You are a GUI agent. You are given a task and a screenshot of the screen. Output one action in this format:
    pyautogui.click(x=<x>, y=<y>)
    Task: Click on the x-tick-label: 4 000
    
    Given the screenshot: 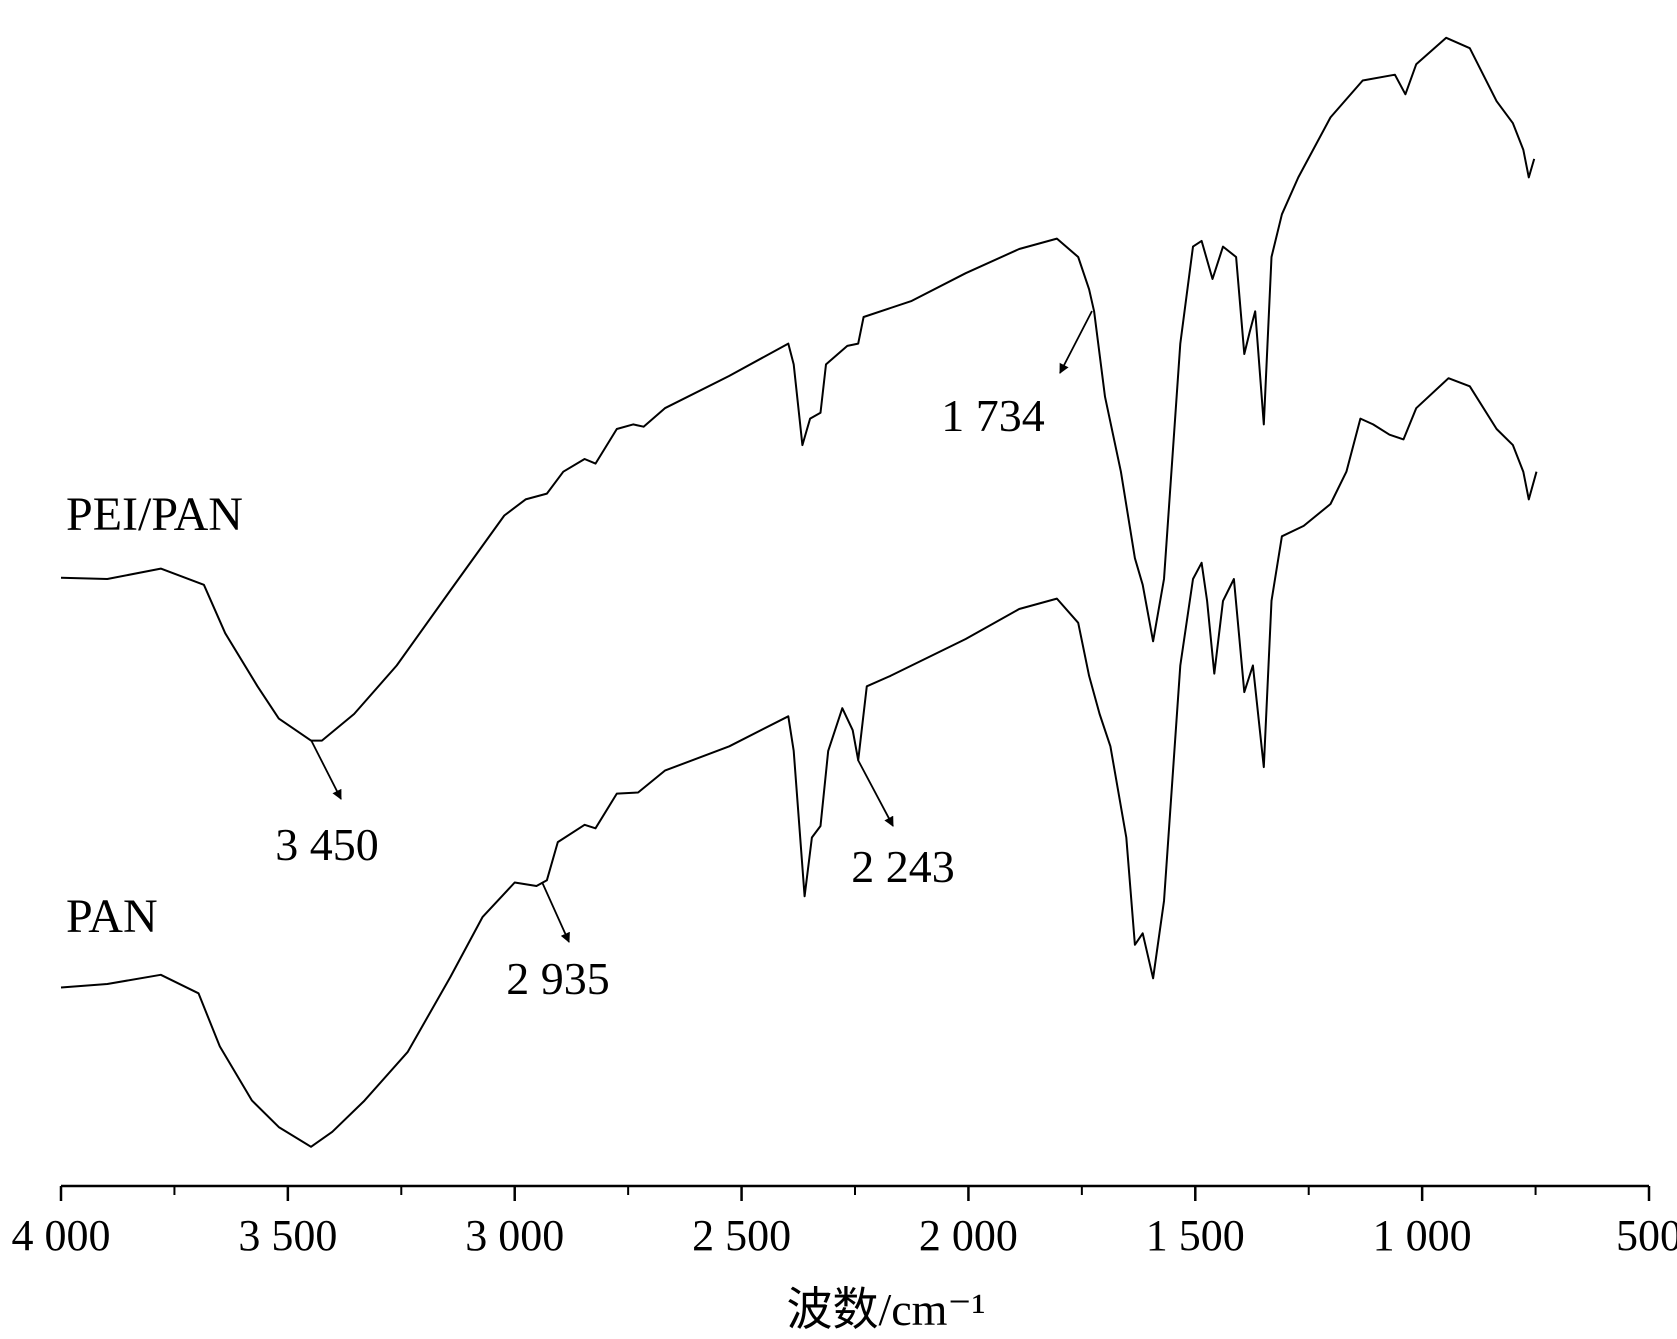 What is the action you would take?
    pyautogui.click(x=61, y=1235)
    